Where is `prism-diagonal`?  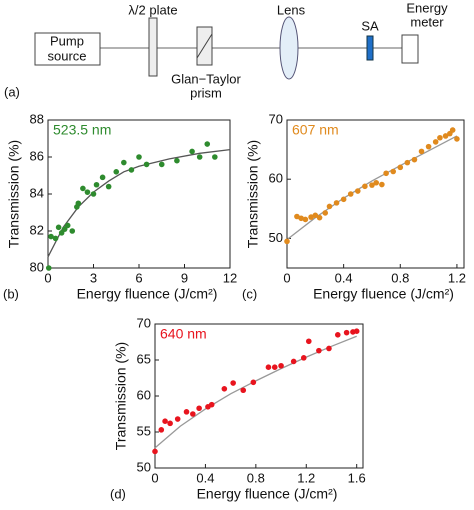
prism-diagonal is located at coordinates (204, 46).